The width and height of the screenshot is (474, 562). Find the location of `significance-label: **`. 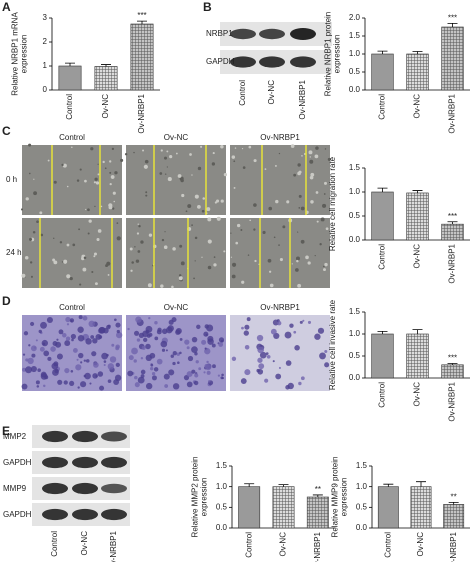

significance-label: ** is located at coordinates (318, 489).